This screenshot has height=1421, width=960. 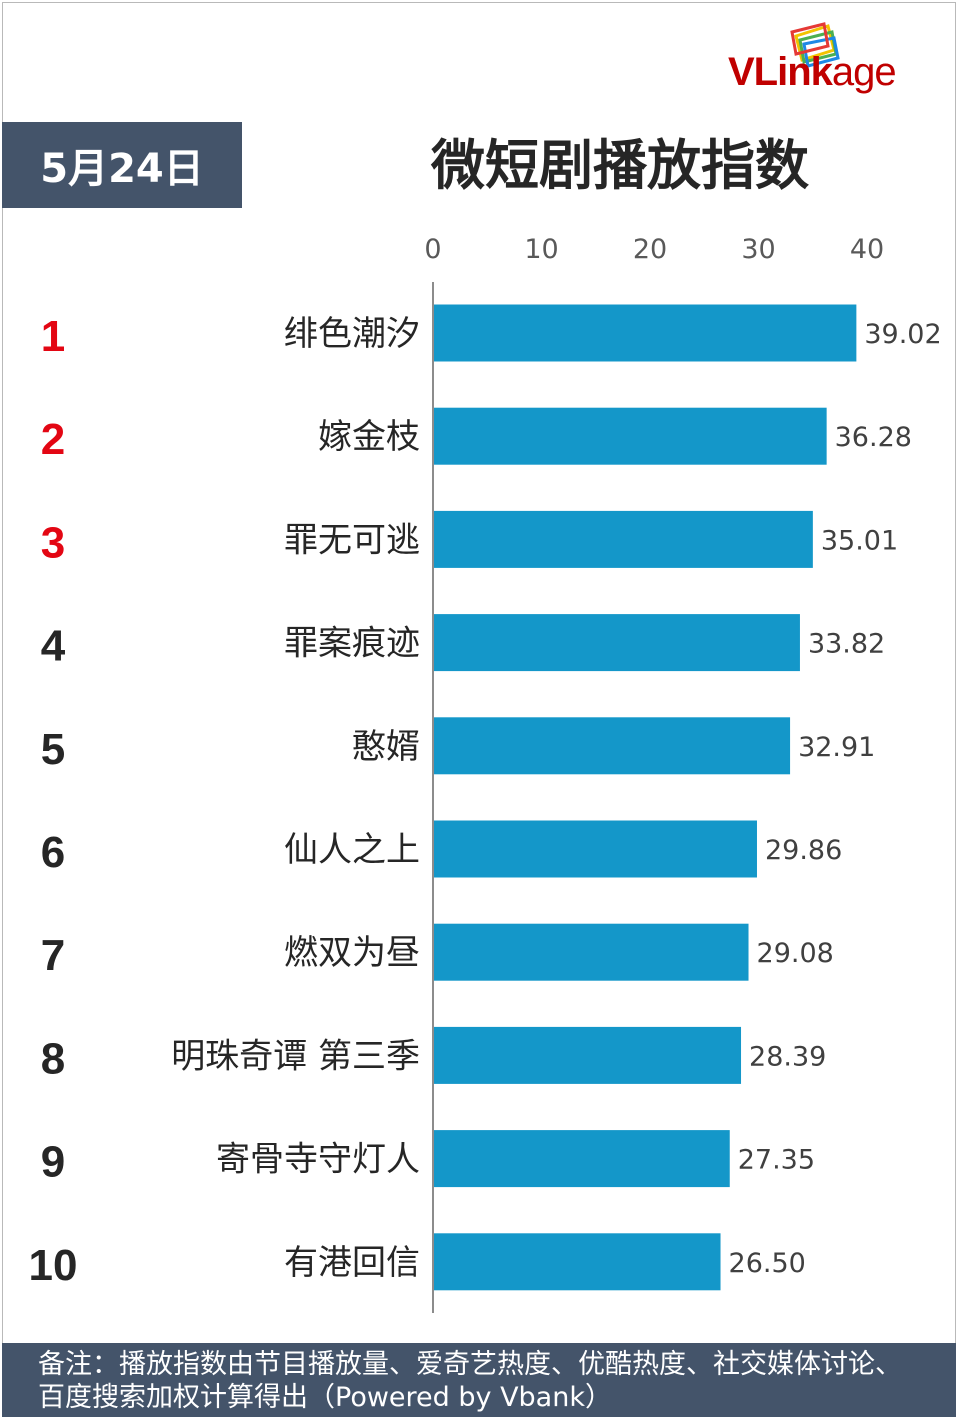 I want to click on value-label: 33.82, so click(x=846, y=644).